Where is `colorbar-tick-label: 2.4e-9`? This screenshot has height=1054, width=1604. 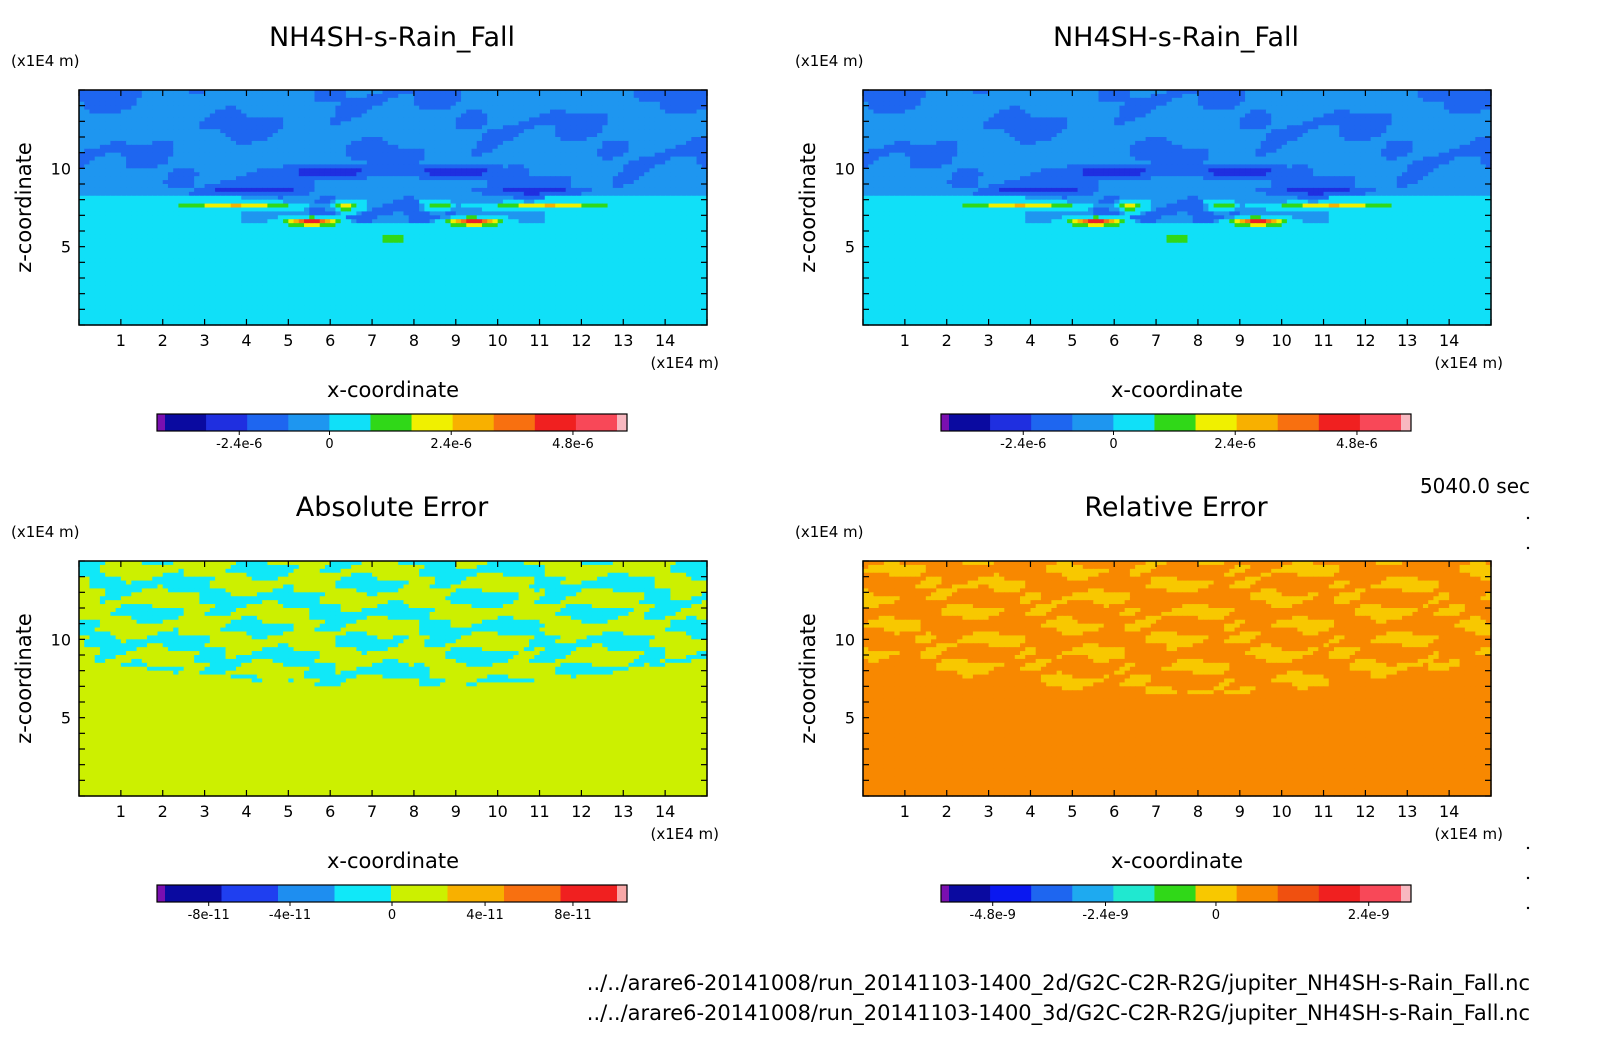
colorbar-tick-label: 2.4e-9 is located at coordinates (1369, 915).